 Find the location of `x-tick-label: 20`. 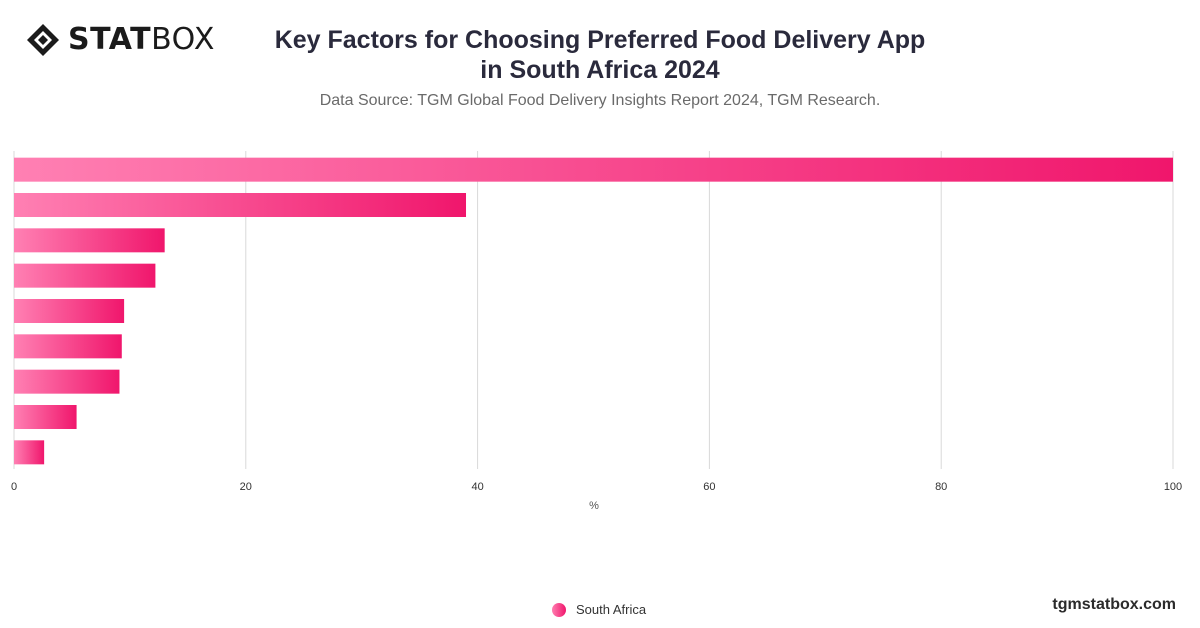

x-tick-label: 20 is located at coordinates (246, 487).